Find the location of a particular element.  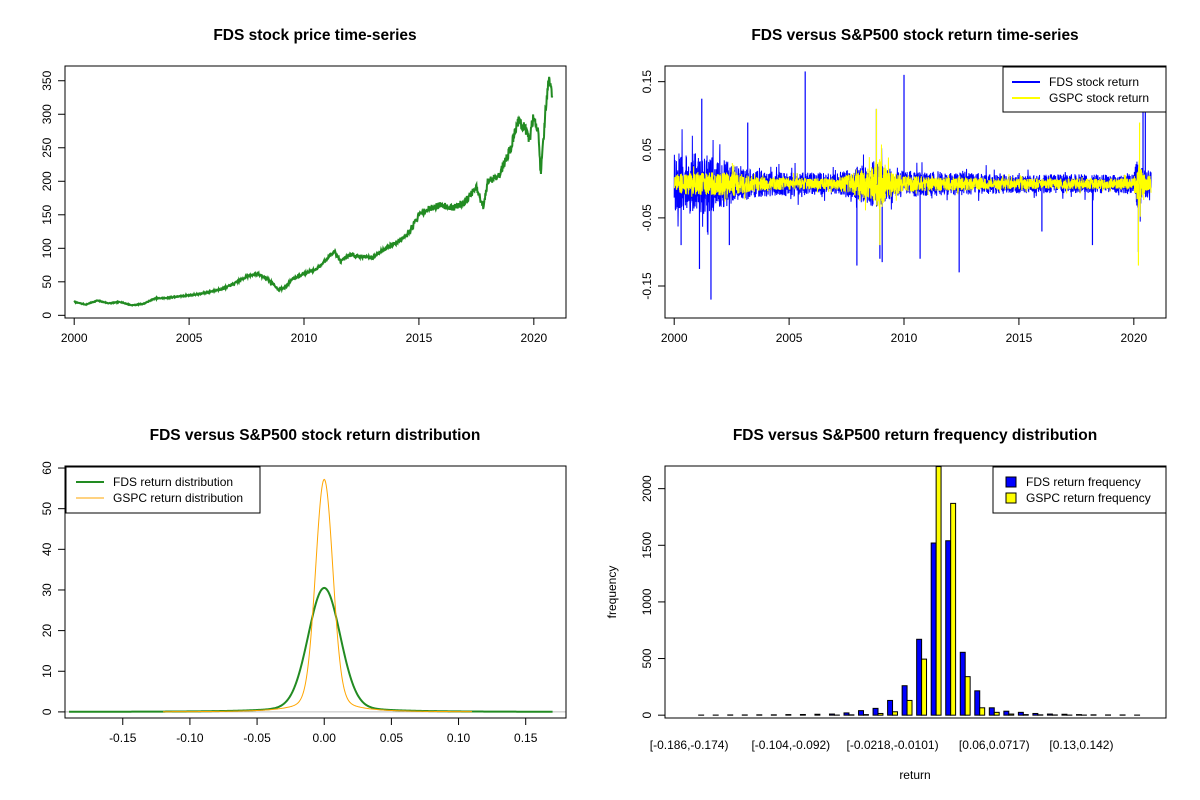

density-x-tick-label: -0.10 is located at coordinates (190, 738).